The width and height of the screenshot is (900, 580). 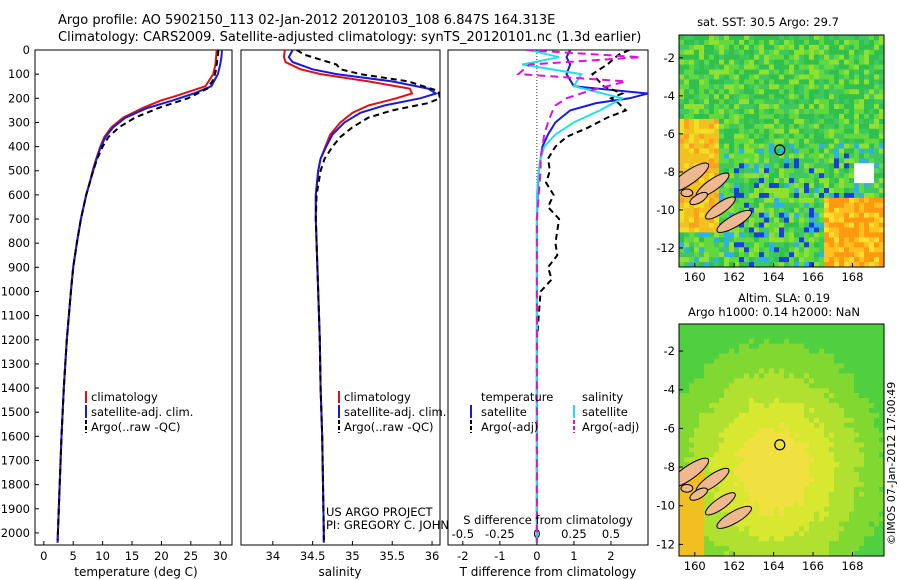 What do you see at coordinates (352, 556) in the screenshot?
I see `x-tick-label: 35` at bounding box center [352, 556].